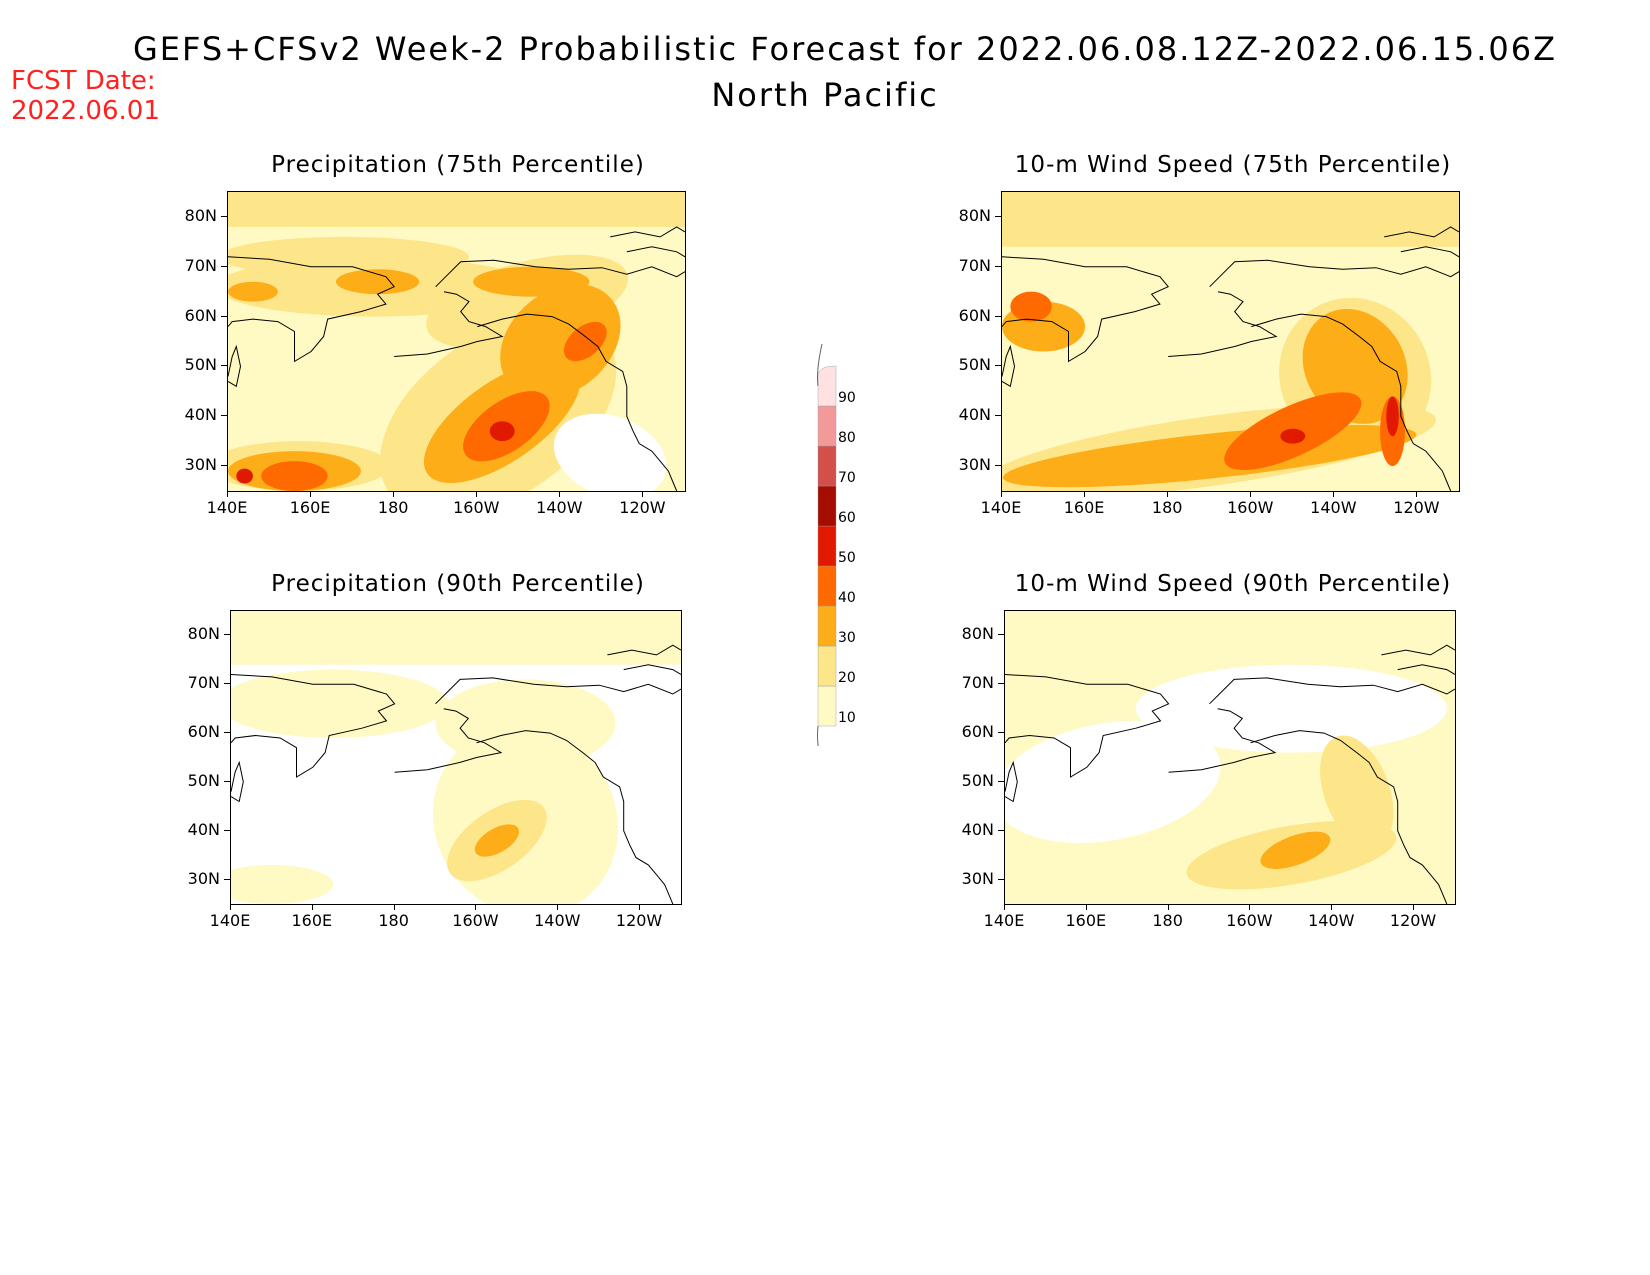 This screenshot has width=1650, height=1275. Describe the element at coordinates (847, 438) in the screenshot. I see `colorbar-tick-label: 80` at that location.